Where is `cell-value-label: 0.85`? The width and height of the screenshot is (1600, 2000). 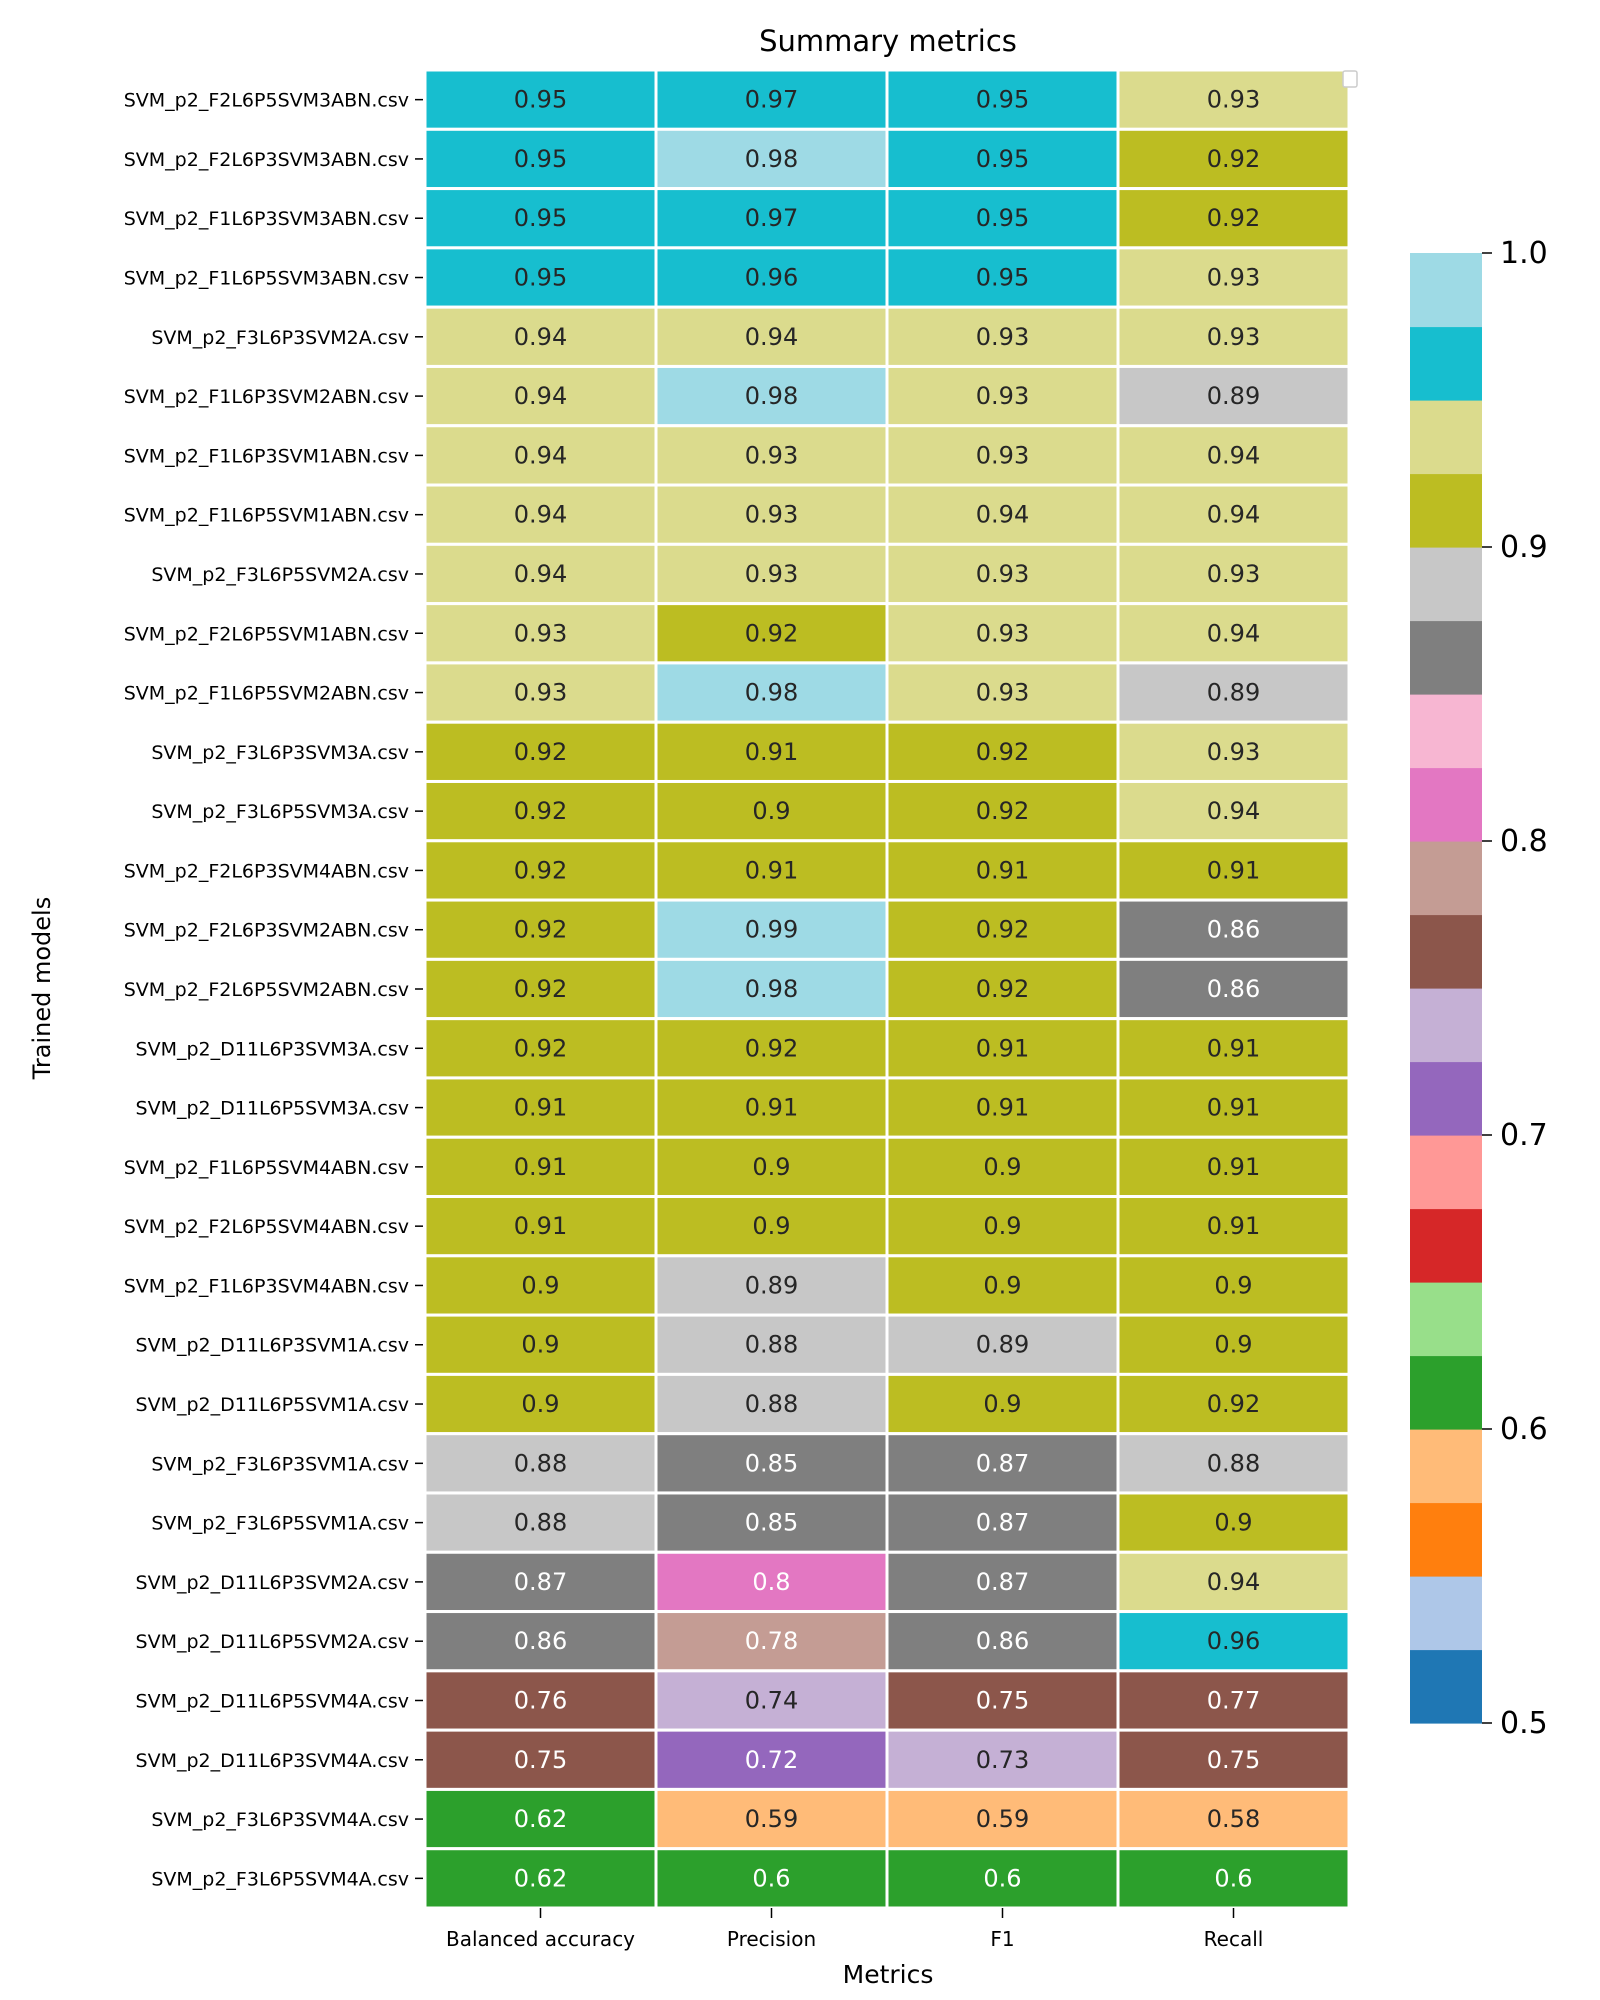 cell-value-label: 0.85 is located at coordinates (771, 1523).